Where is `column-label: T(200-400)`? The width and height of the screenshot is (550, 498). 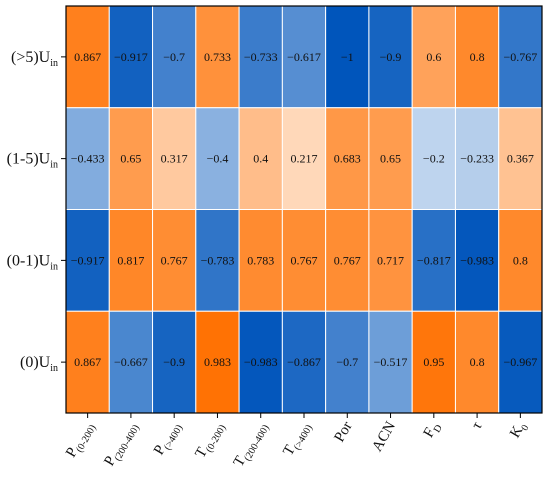
column-label: T(200-400) is located at coordinates (251, 445).